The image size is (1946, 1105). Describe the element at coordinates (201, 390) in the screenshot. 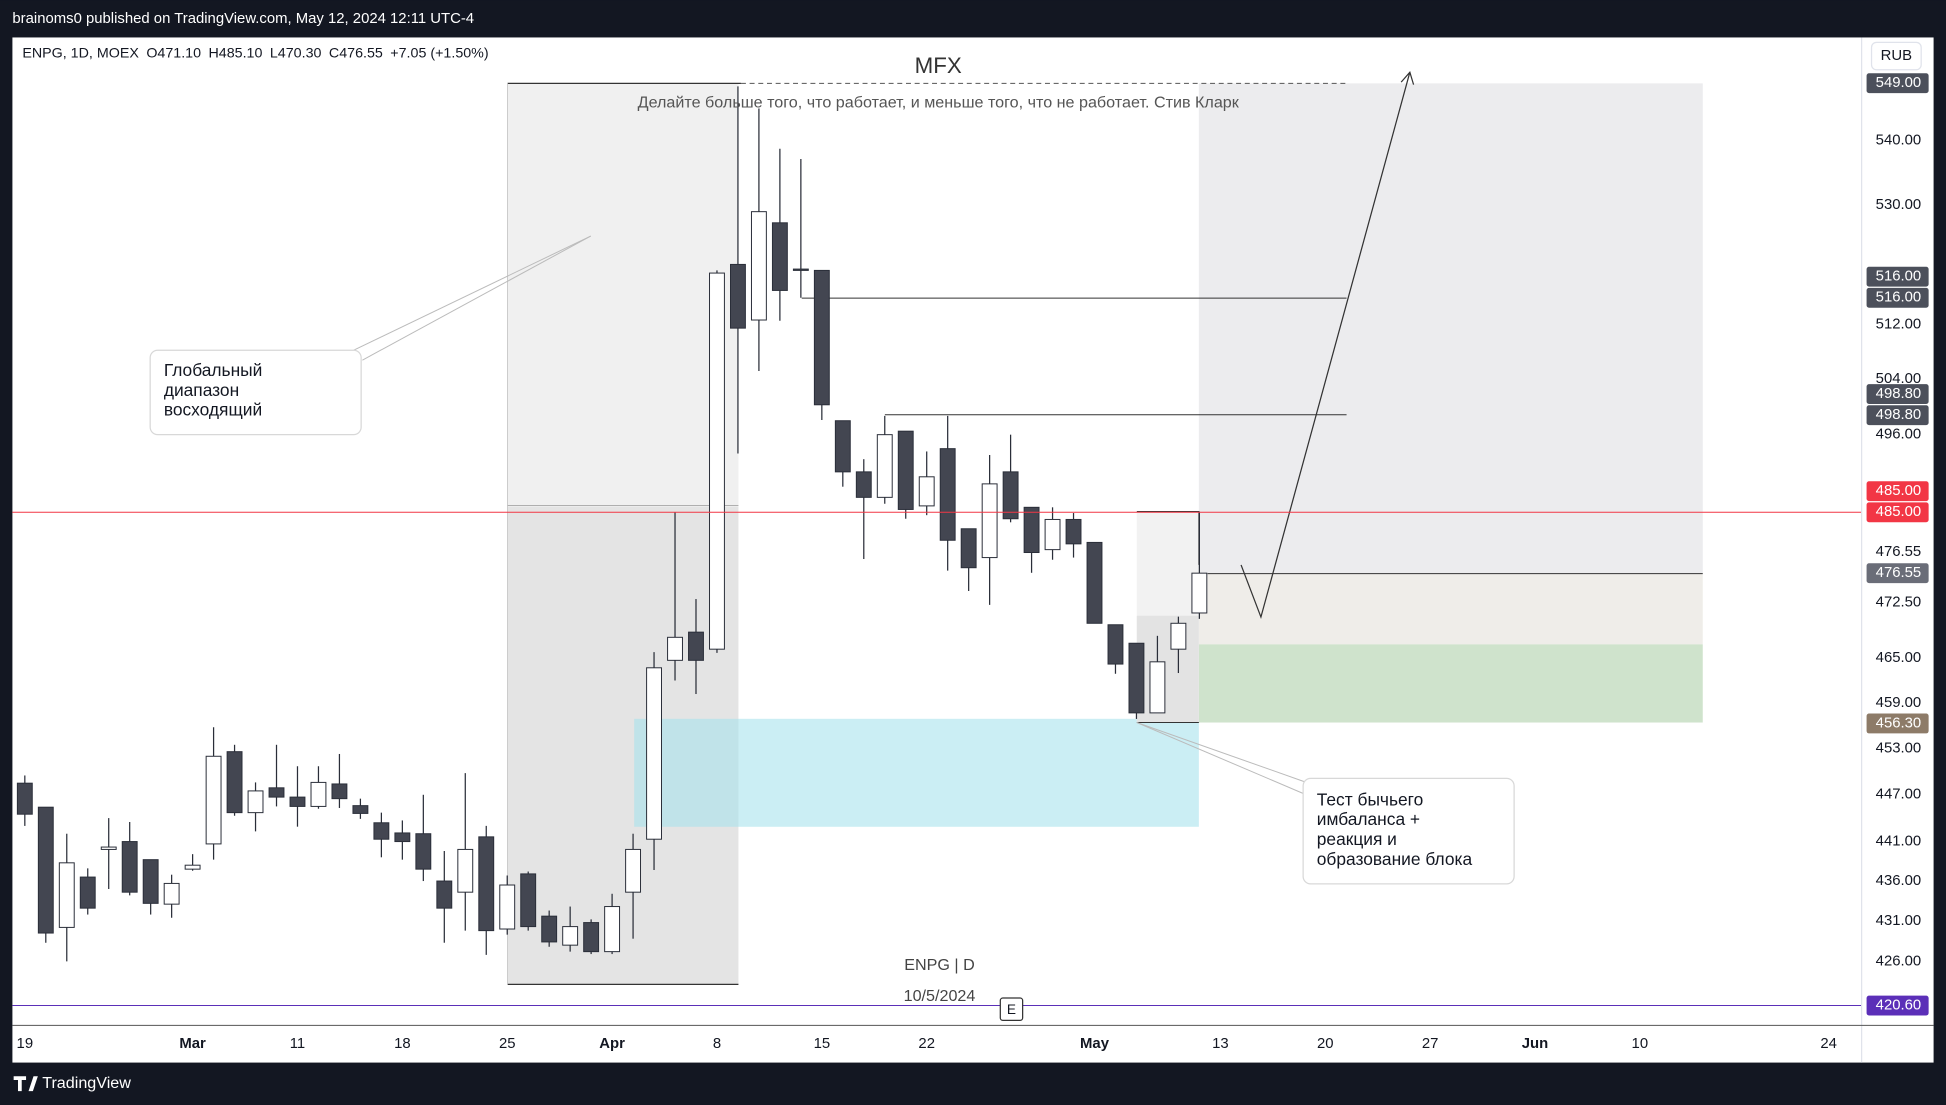

I see `callout-line: диапазон` at that location.